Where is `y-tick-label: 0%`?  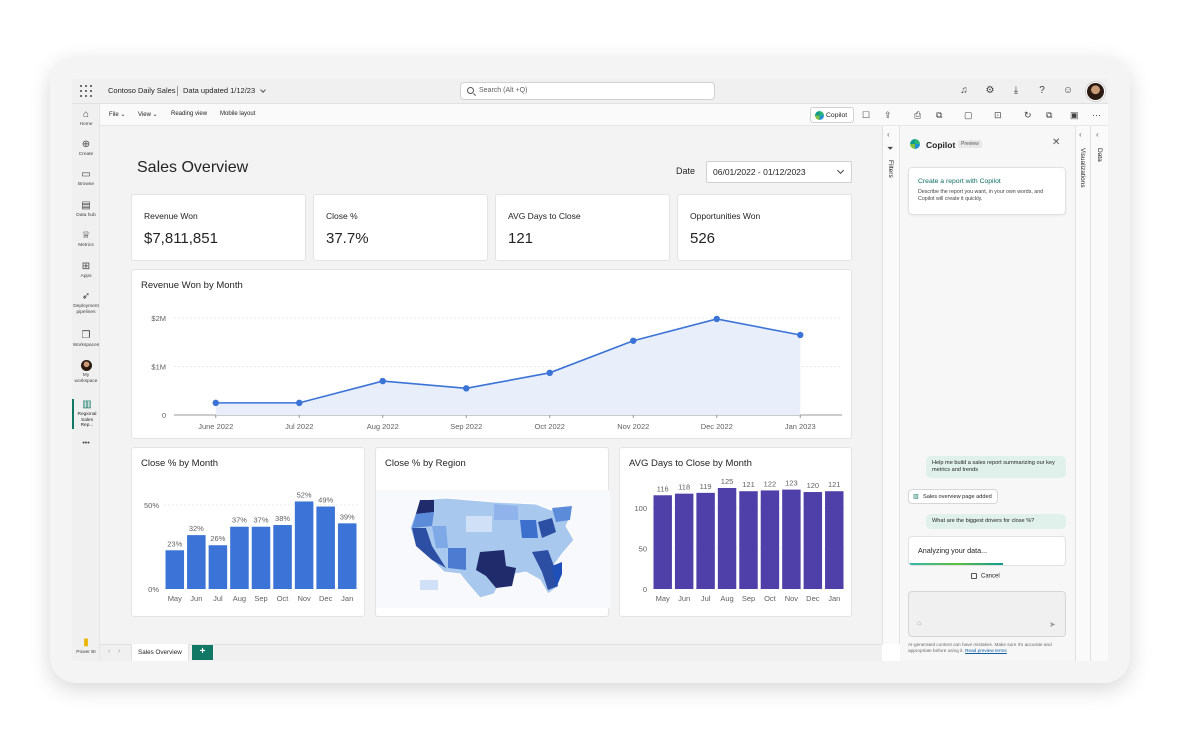 y-tick-label: 0% is located at coordinates (153, 589).